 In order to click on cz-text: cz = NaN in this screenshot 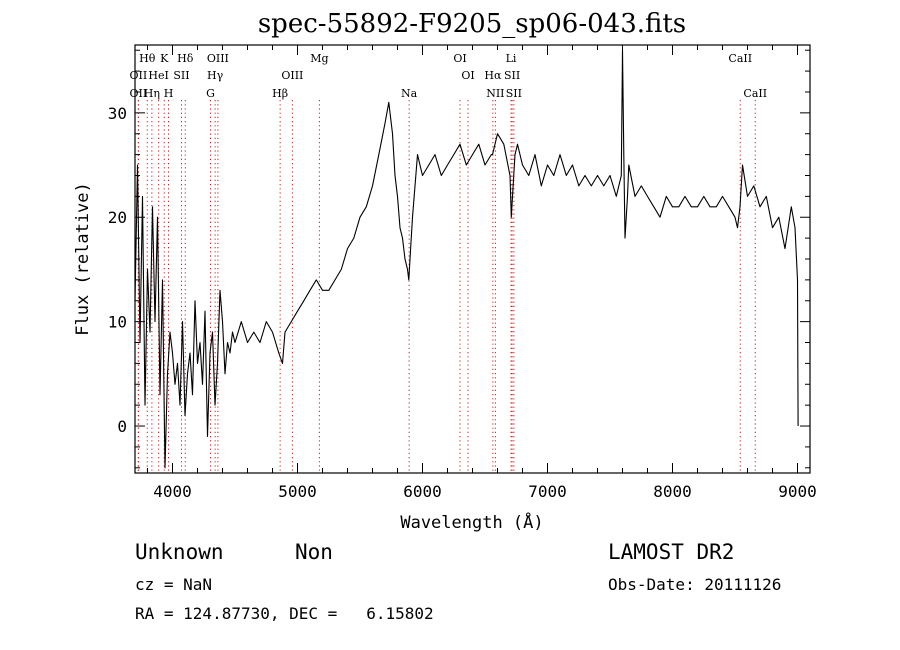, I will do `click(174, 584)`.